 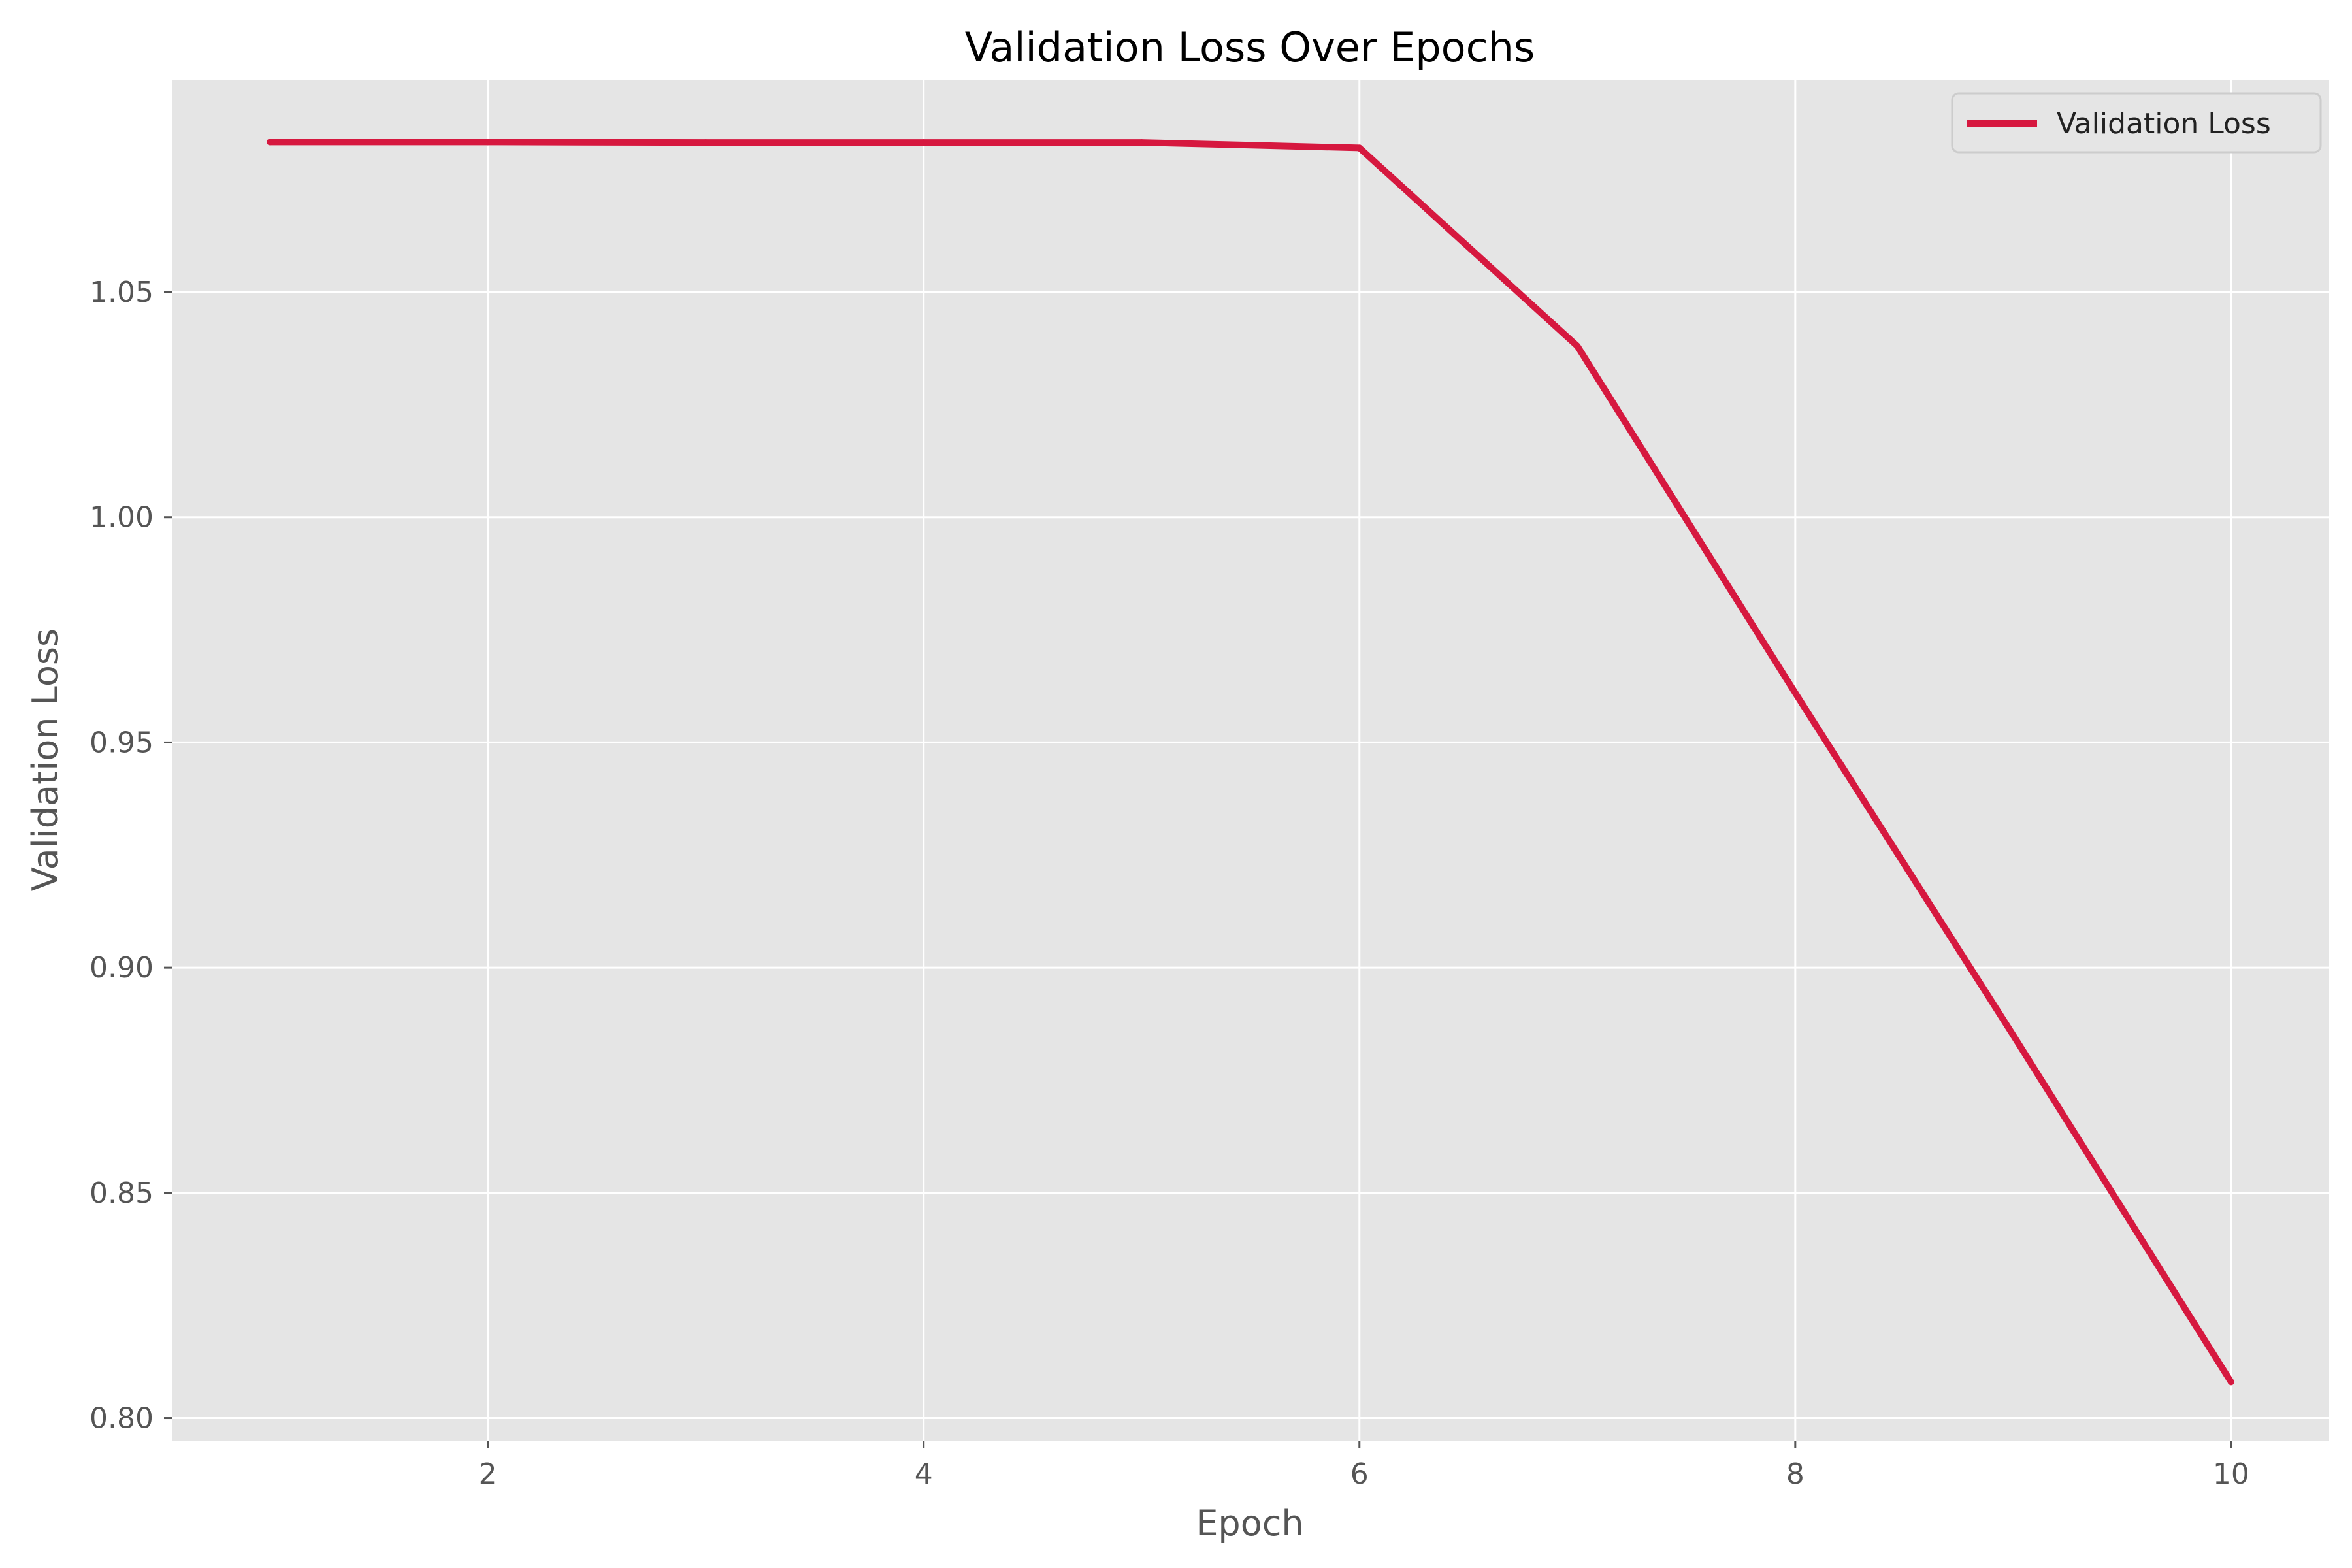 I want to click on legend-box, so click(x=2136, y=123).